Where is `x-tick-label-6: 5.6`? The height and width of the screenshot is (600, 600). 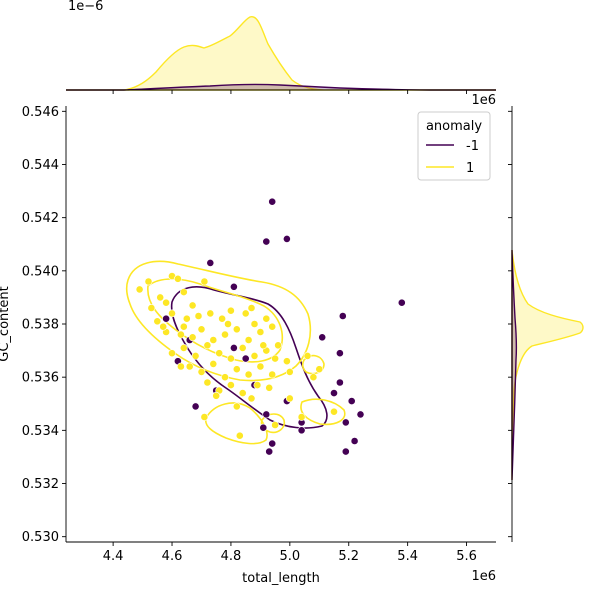 x-tick-label-6: 5.6 is located at coordinates (466, 556).